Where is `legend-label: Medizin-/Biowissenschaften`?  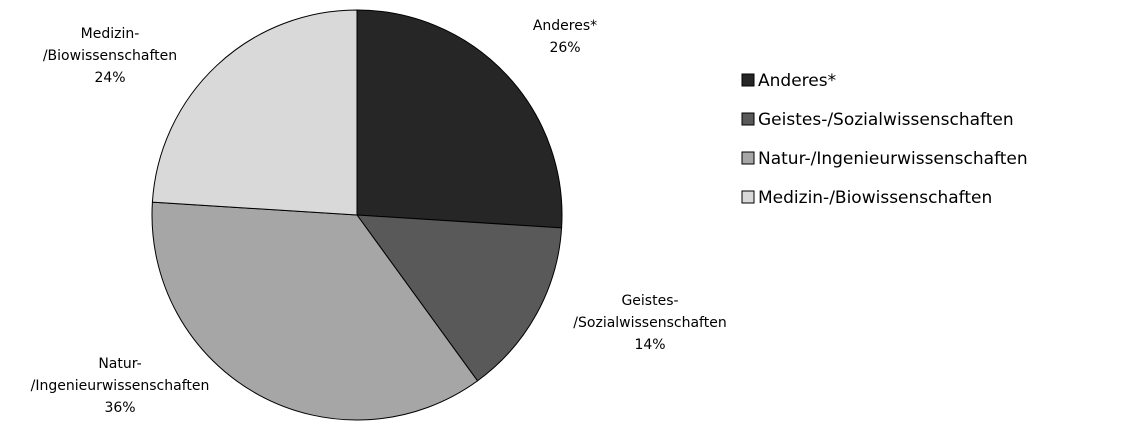 legend-label: Medizin-/Biowissenschaften is located at coordinates (875, 198).